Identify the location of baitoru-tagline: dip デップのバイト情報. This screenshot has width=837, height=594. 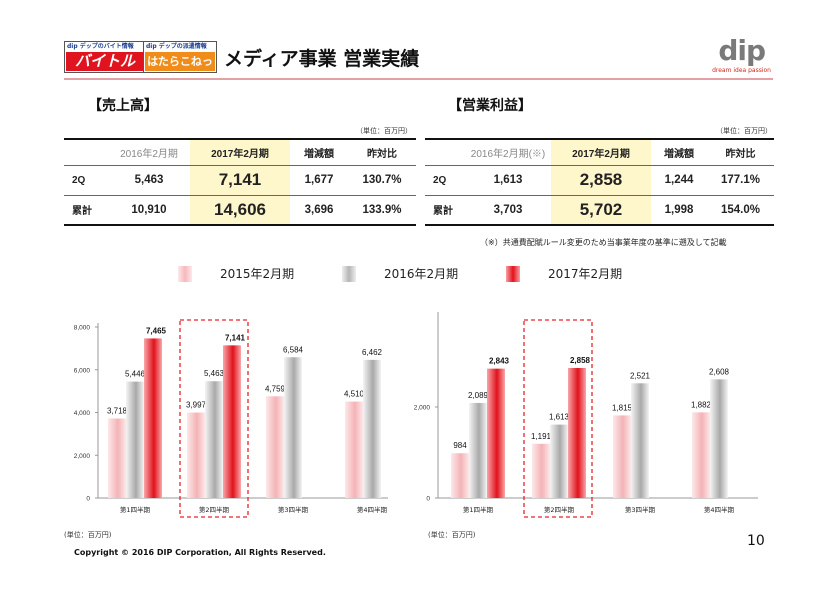
(100, 46).